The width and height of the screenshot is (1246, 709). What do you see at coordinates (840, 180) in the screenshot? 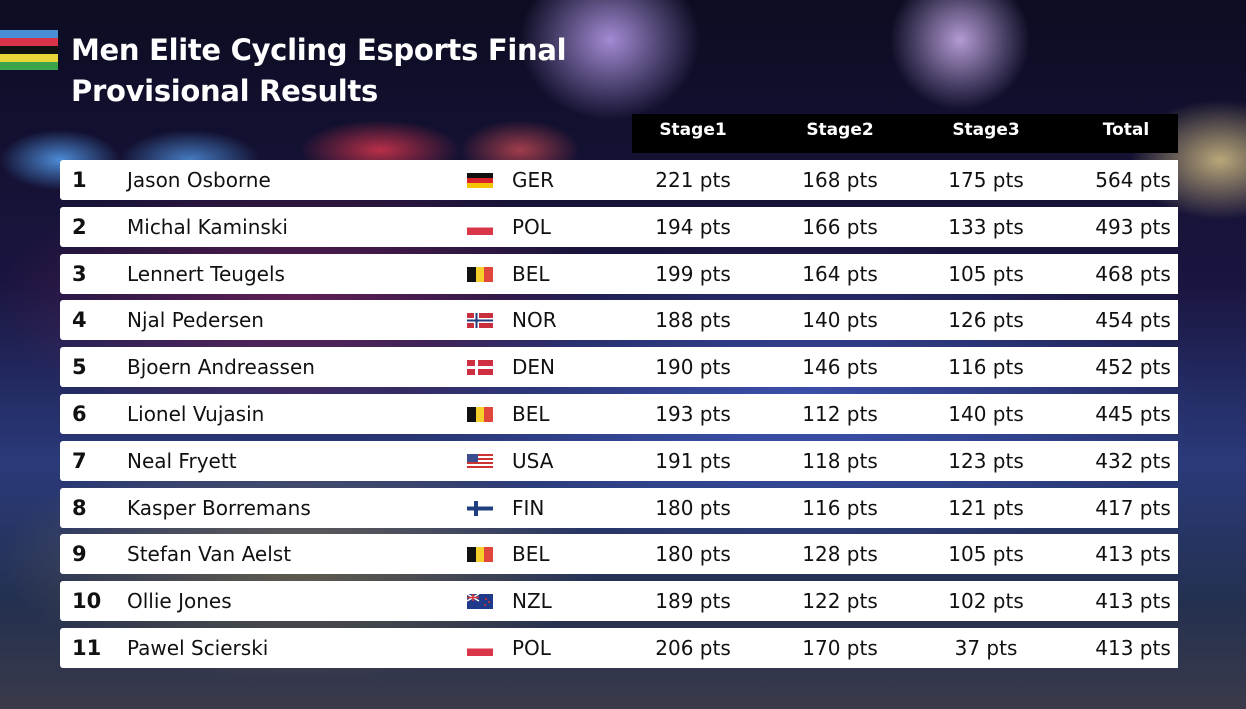
I see `stage2-points: 168 pts` at bounding box center [840, 180].